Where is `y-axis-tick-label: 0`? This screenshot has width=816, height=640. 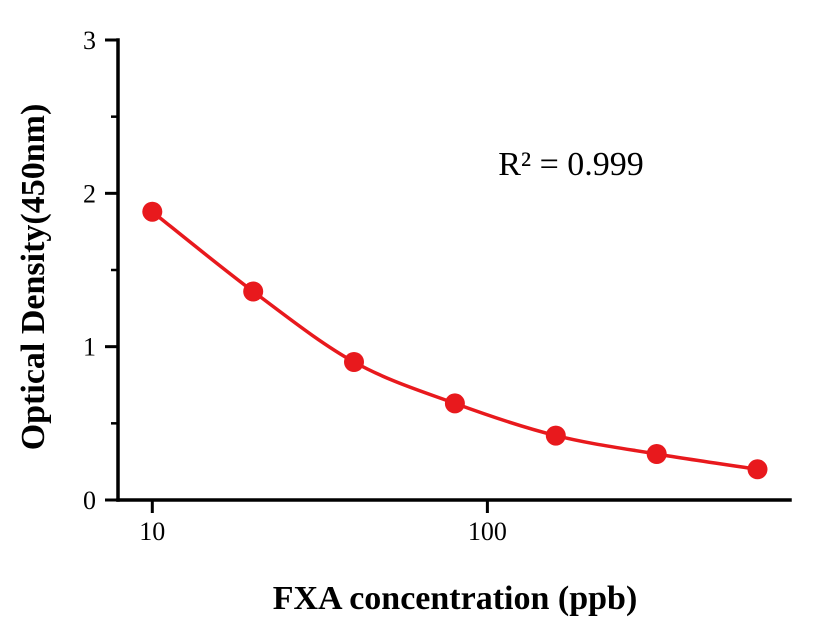 y-axis-tick-label: 0 is located at coordinates (89, 500).